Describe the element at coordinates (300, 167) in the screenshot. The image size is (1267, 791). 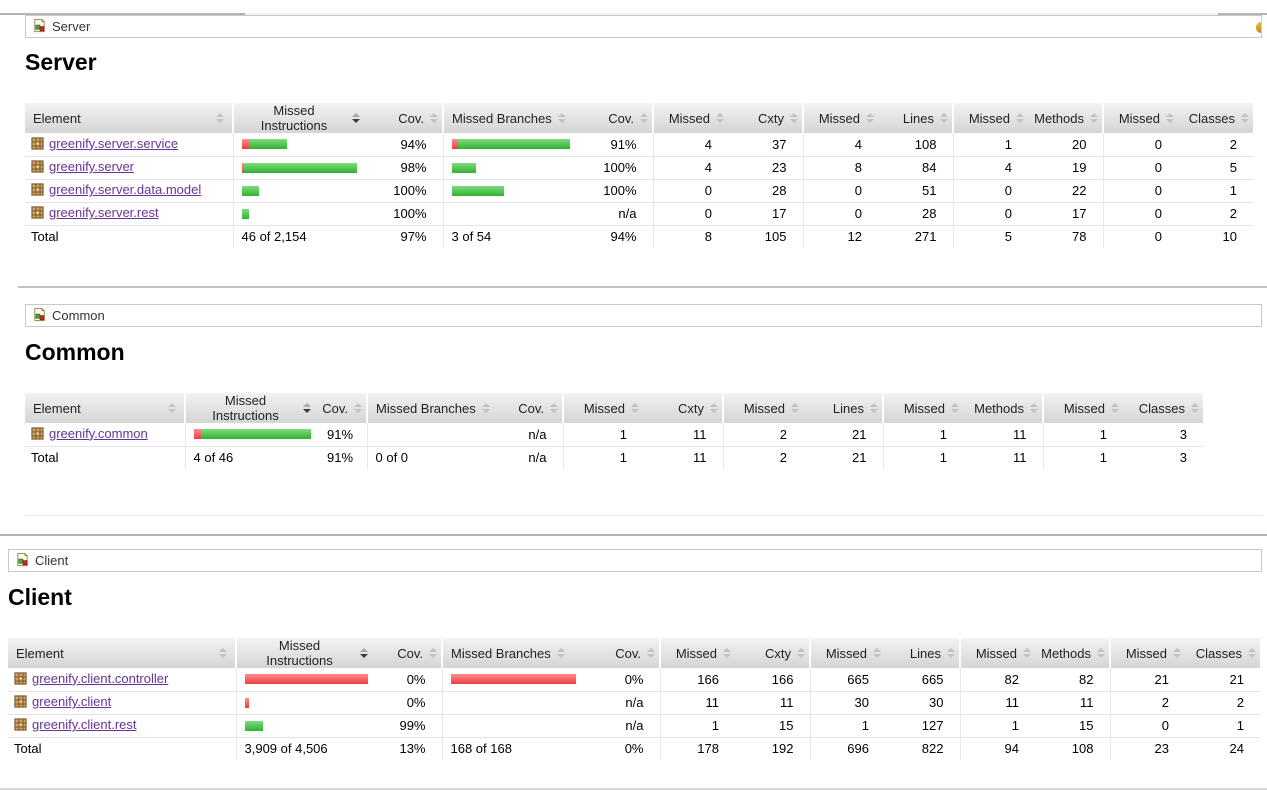
I see `covered-instructions-bar` at that location.